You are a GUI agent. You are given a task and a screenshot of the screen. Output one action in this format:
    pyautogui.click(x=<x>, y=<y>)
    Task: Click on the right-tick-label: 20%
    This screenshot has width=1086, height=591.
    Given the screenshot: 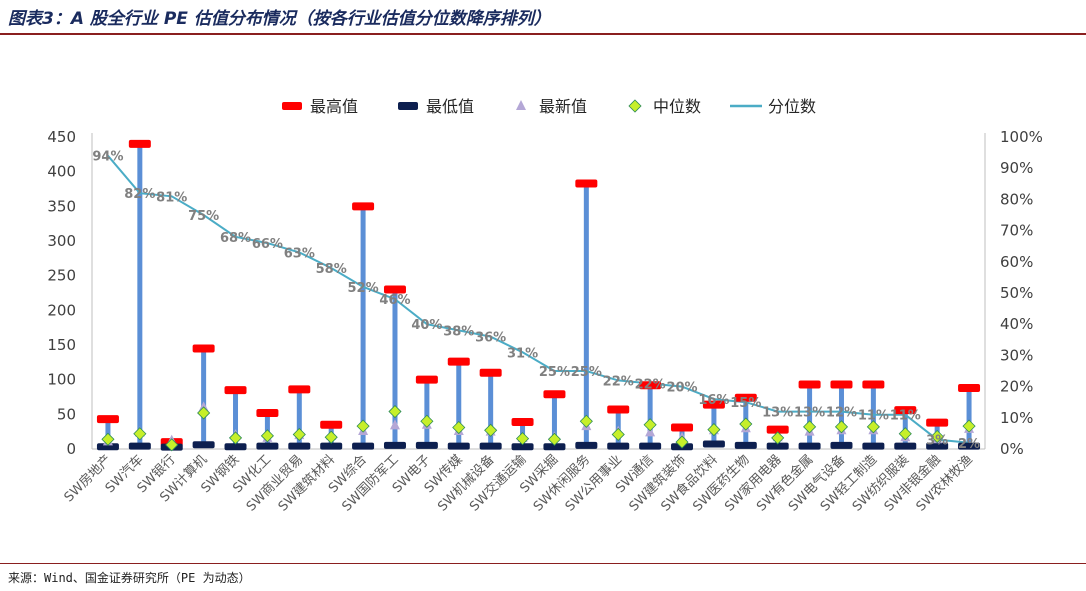 What is the action you would take?
    pyautogui.click(x=1016, y=387)
    